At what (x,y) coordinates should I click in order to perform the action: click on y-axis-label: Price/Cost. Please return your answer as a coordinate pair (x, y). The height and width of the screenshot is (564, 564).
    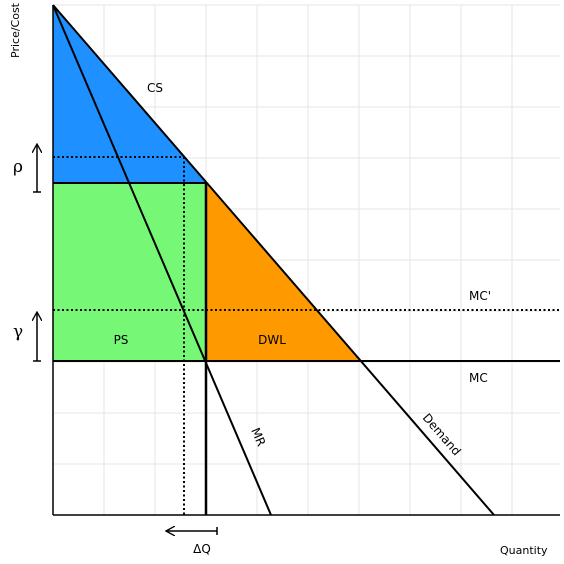
    Looking at the image, I should click on (15, 30).